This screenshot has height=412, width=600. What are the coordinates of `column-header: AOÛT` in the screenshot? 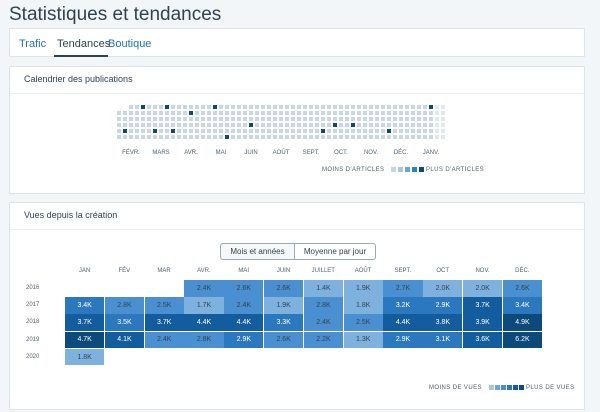 It's located at (363, 271).